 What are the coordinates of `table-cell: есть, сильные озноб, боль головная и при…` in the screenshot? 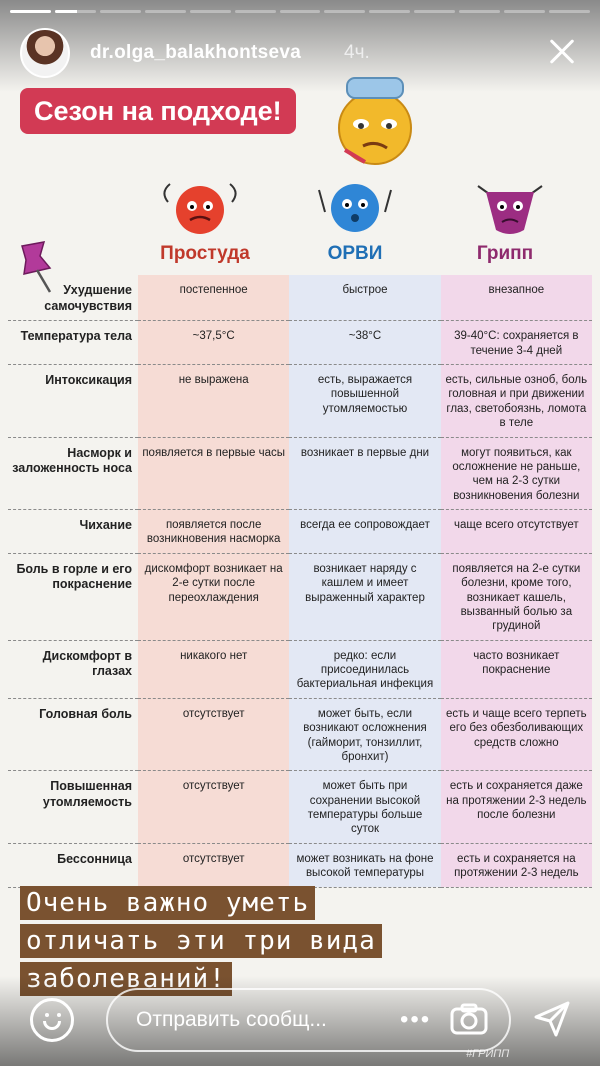 It's located at (516, 401).